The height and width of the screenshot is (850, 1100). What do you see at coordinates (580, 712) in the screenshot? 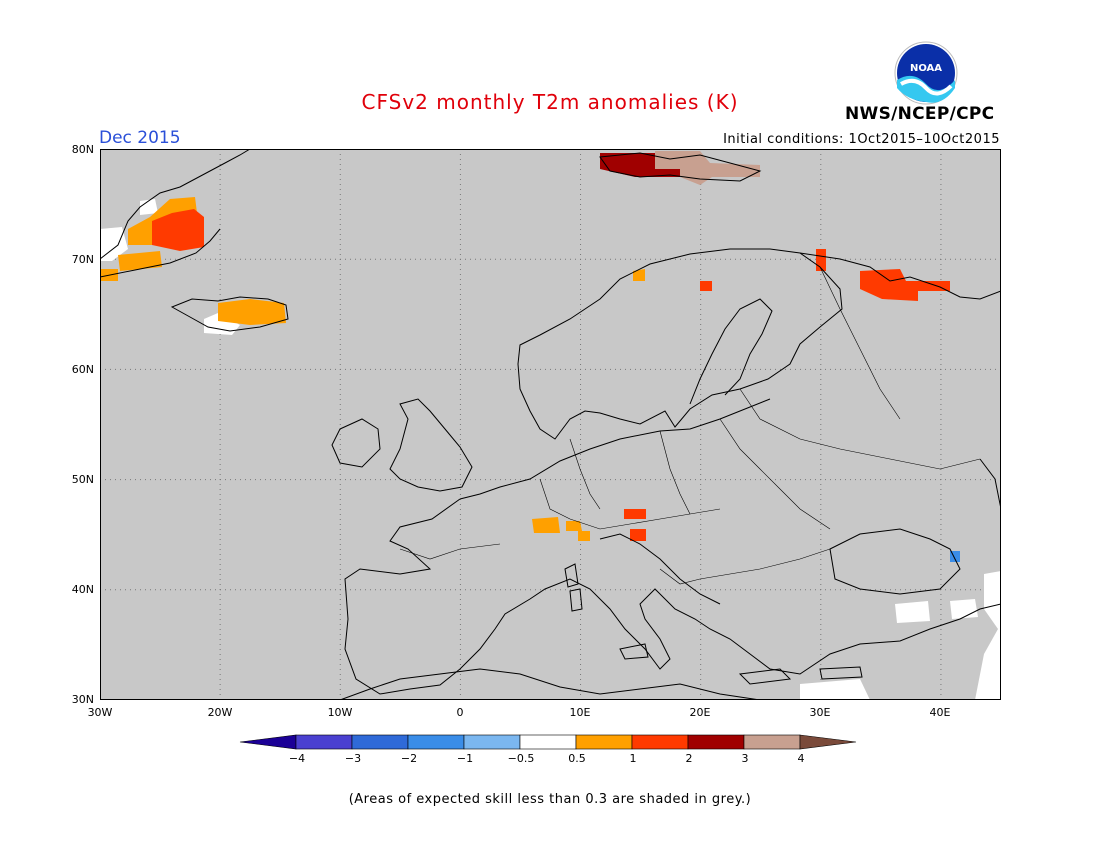
I see `lon-label: 10E` at bounding box center [580, 712].